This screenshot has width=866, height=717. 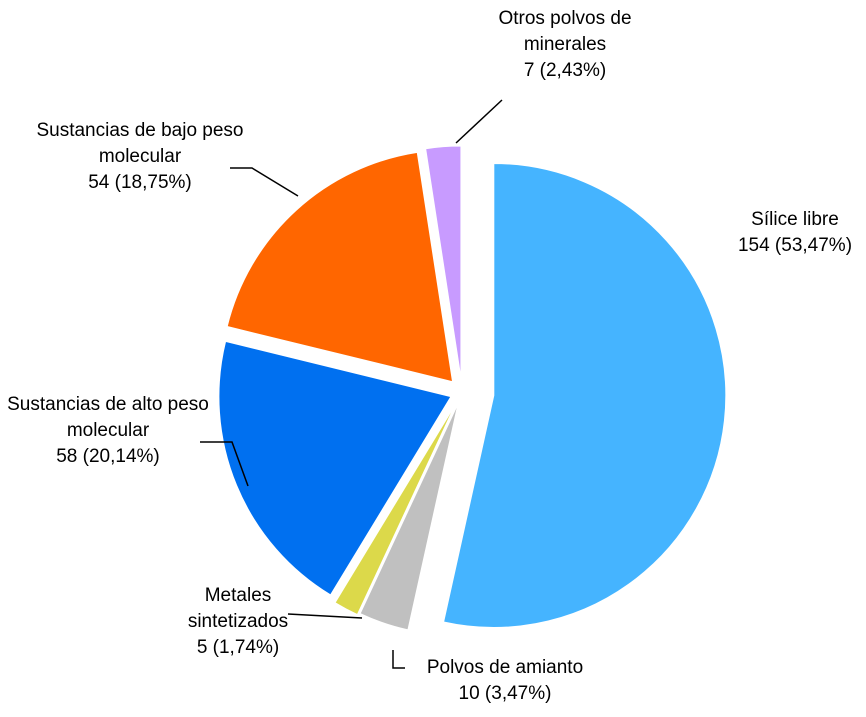 What do you see at coordinates (140, 143) in the screenshot?
I see `category-label: Sustancias de bajo peso molecular` at bounding box center [140, 143].